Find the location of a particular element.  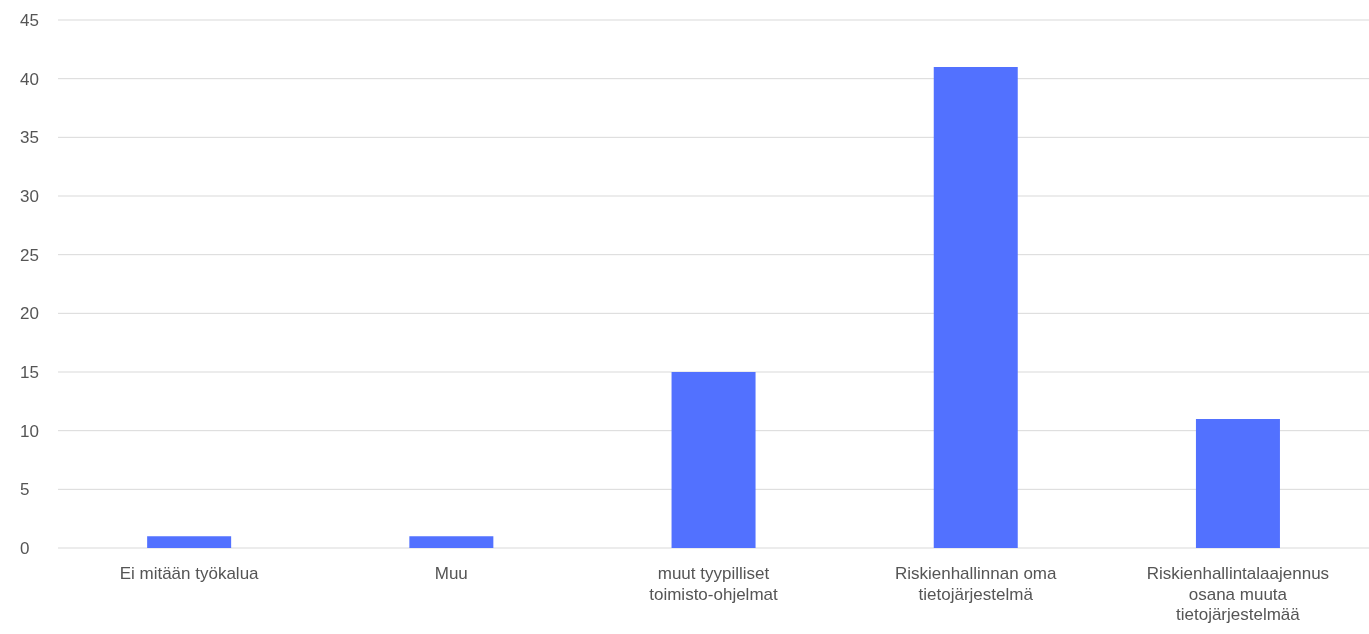

x-tick-label: Ei mitään työkalua is located at coordinates (189, 574).